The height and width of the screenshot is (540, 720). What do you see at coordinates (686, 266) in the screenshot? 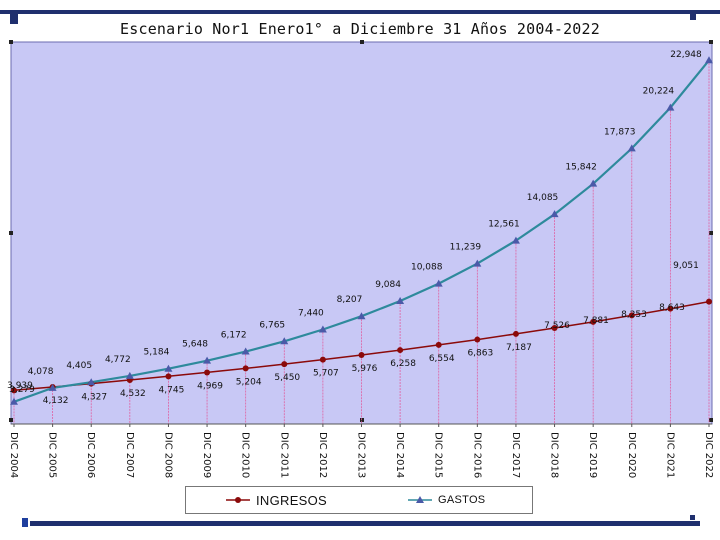
I see `data-label-ingresos: 9,051` at bounding box center [686, 266].